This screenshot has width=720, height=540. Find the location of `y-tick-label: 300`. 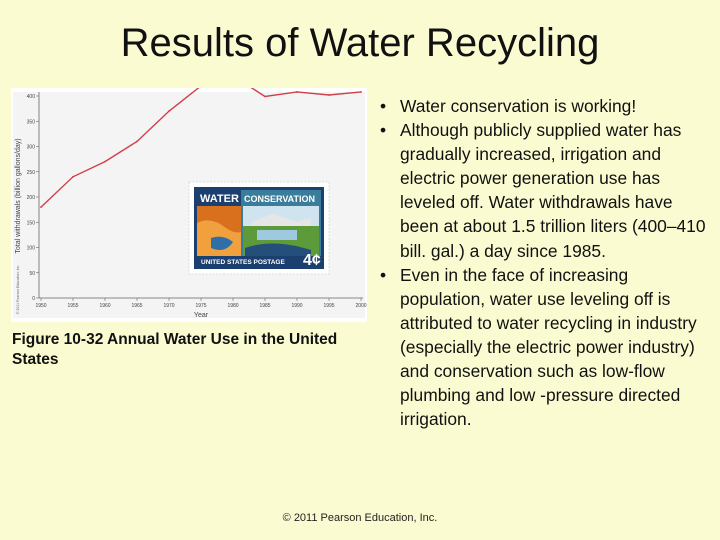

y-tick-label: 300 is located at coordinates (31, 148).